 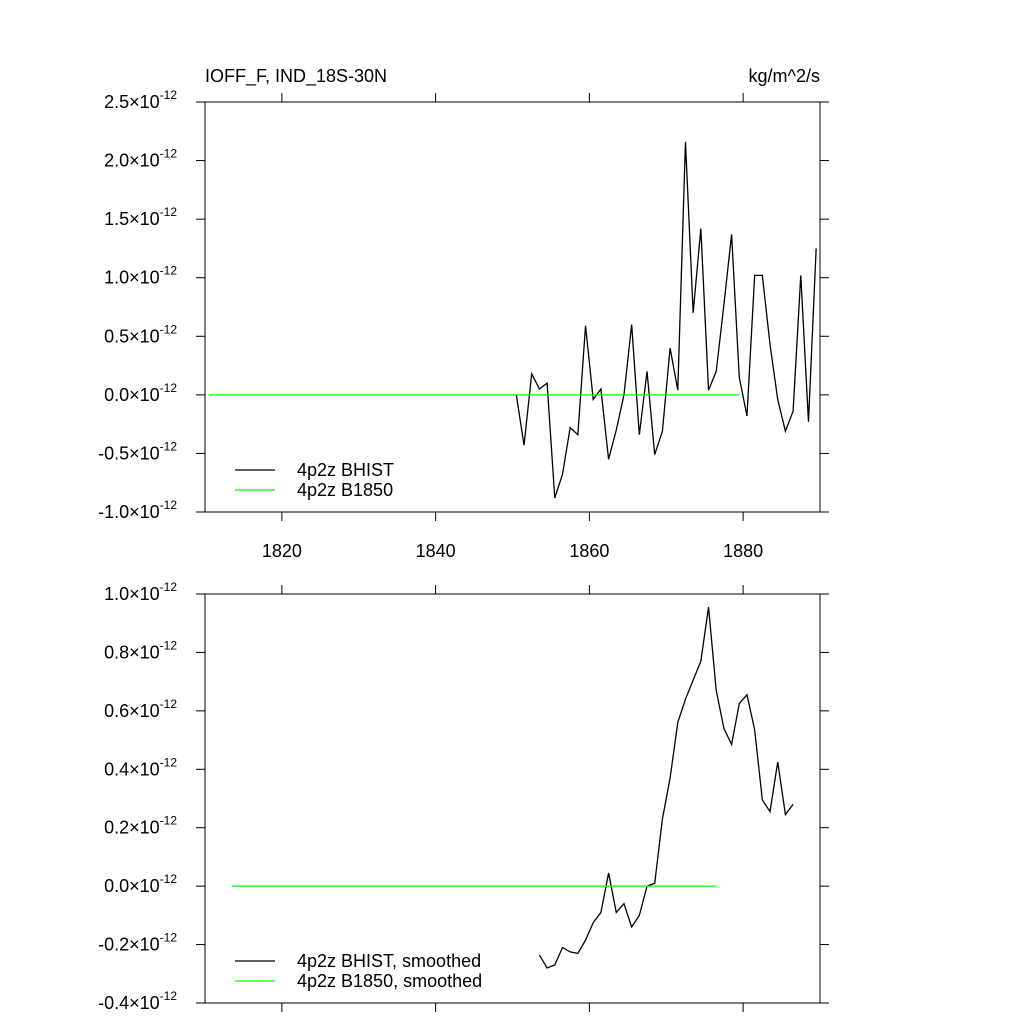 I want to click on y-tick-mantissa: 0.2×10, so click(x=132, y=828).